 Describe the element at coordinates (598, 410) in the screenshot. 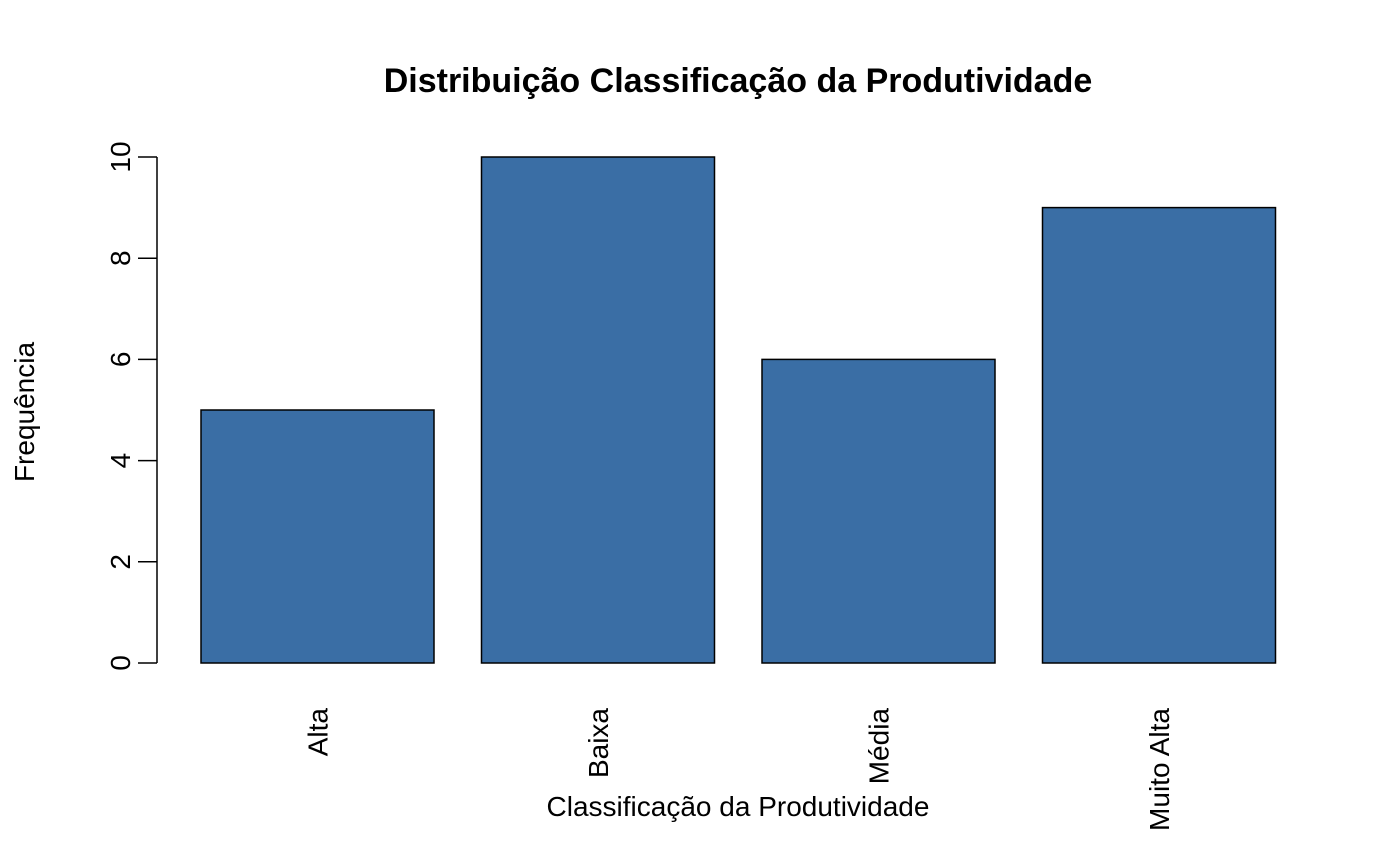

I see `bar-baixa` at that location.